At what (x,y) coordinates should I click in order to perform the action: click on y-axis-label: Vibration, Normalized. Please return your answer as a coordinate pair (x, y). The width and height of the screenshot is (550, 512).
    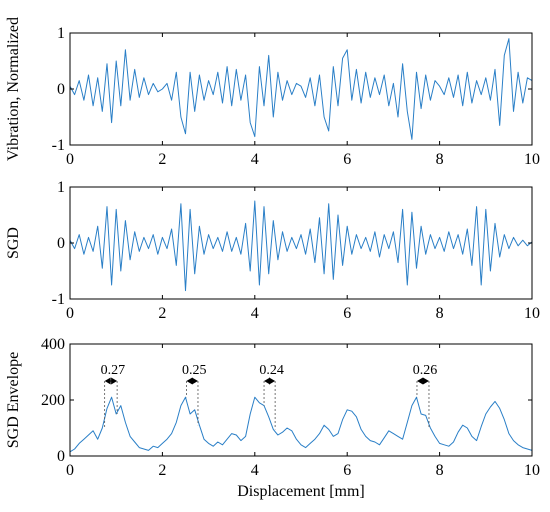
    Looking at the image, I should click on (13, 89).